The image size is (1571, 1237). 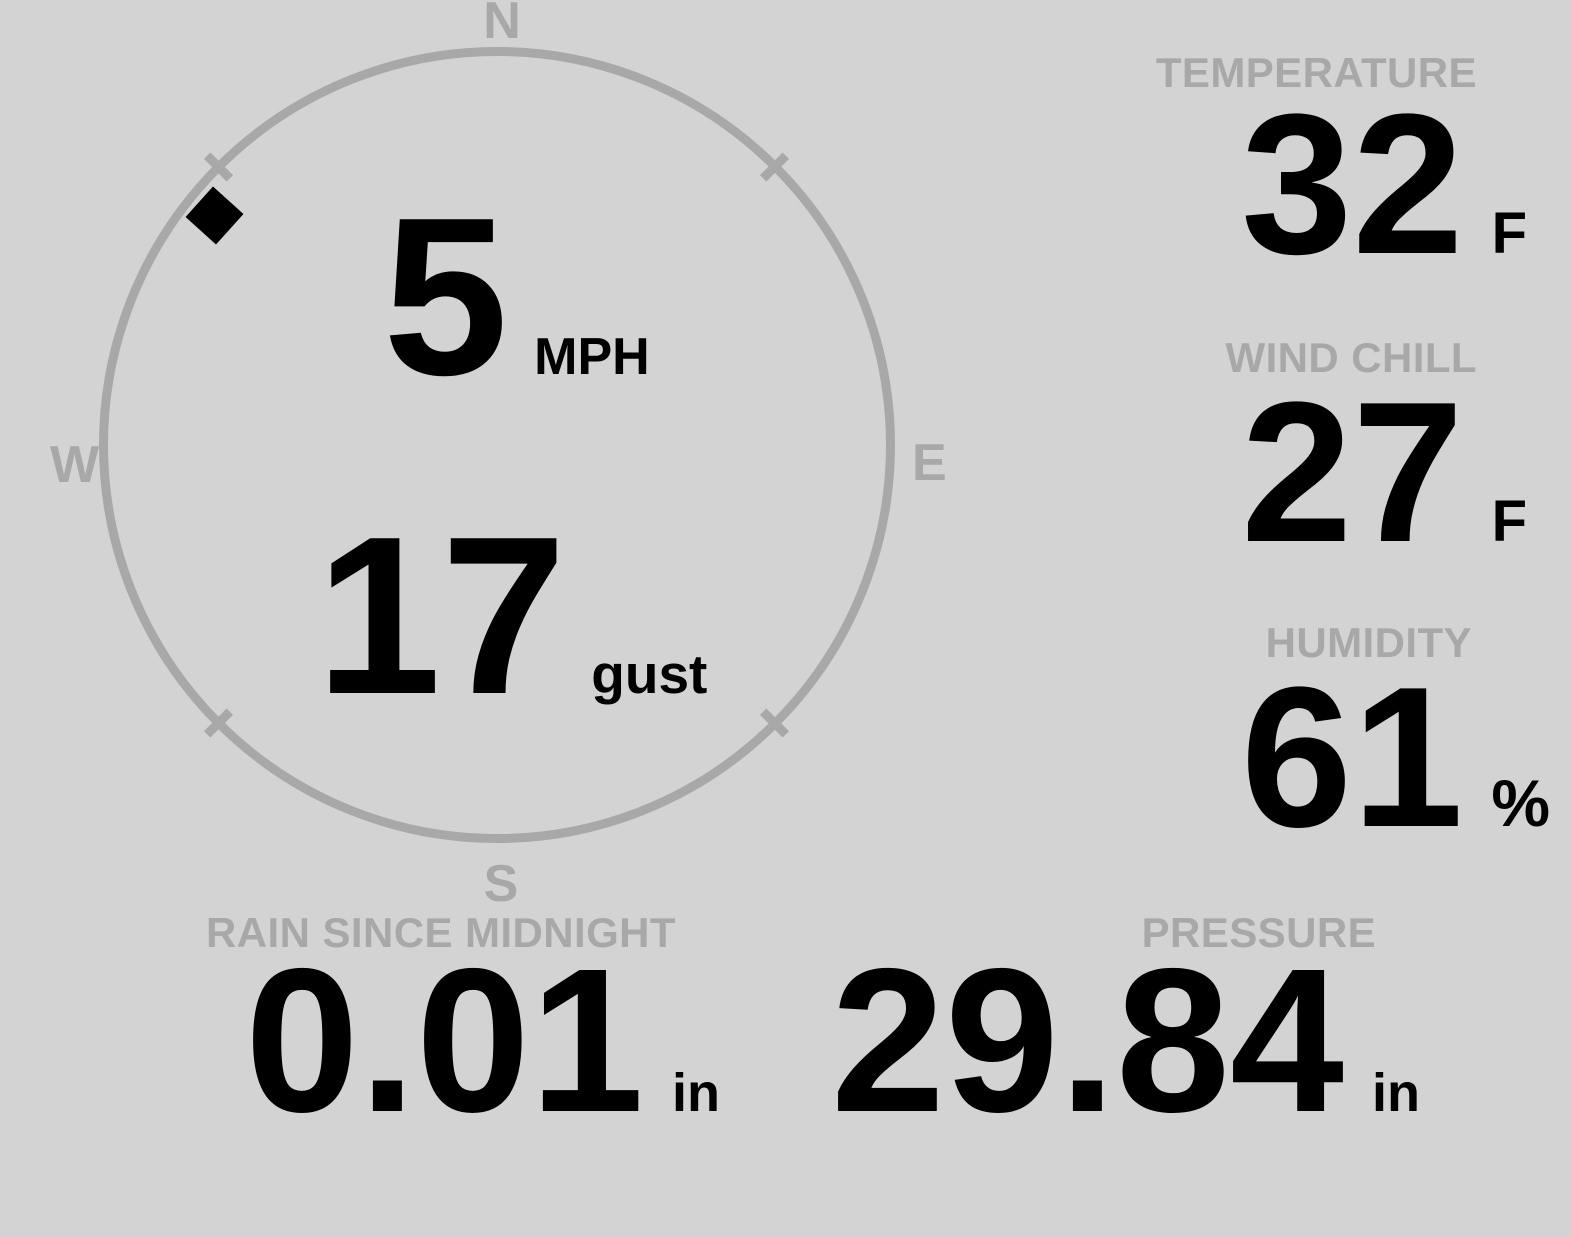 What do you see at coordinates (1352, 184) in the screenshot?
I see `temperature-value: 32` at bounding box center [1352, 184].